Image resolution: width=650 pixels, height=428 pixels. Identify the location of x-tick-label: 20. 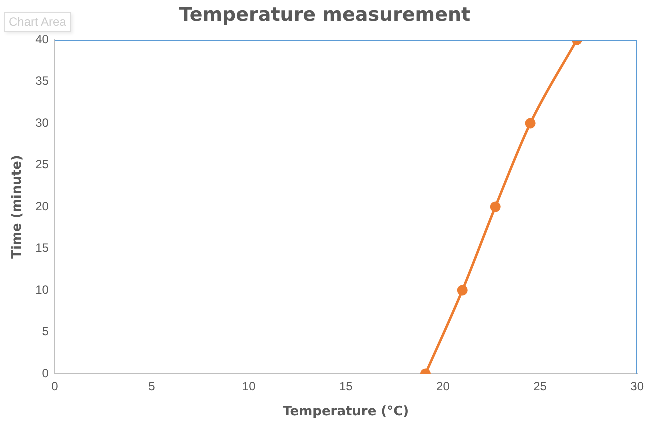
(443, 387).